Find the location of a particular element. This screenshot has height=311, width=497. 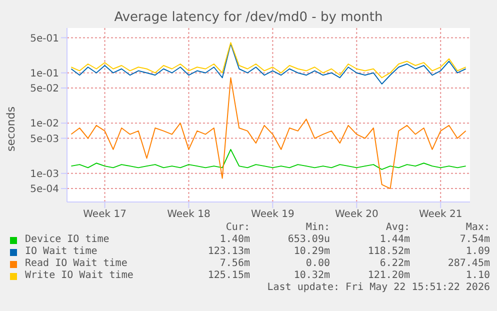

text: 1.44m is located at coordinates (394, 240).